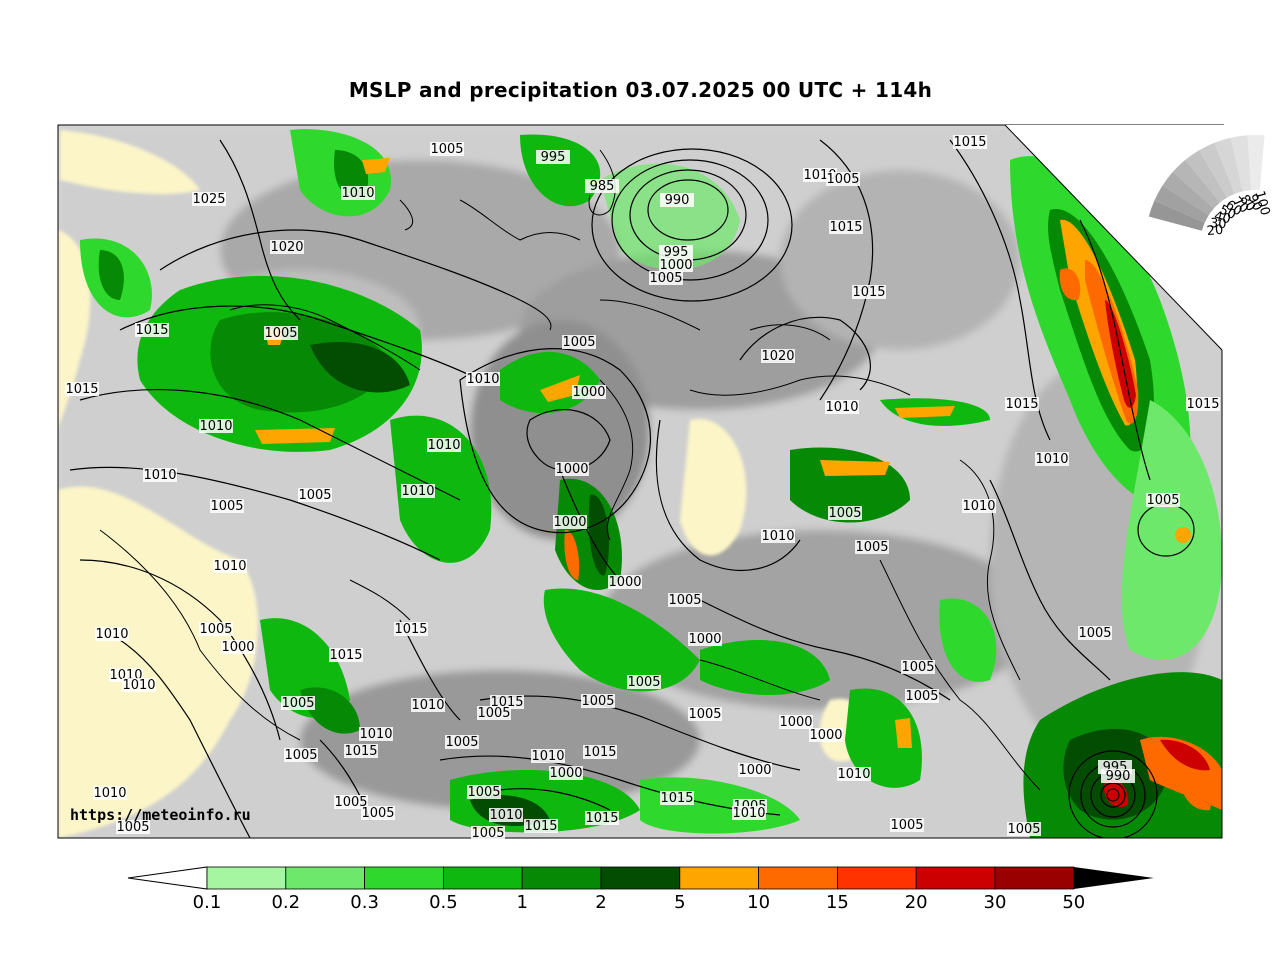  I want to click on cloud-scale-label: 30, so click(1218, 224).